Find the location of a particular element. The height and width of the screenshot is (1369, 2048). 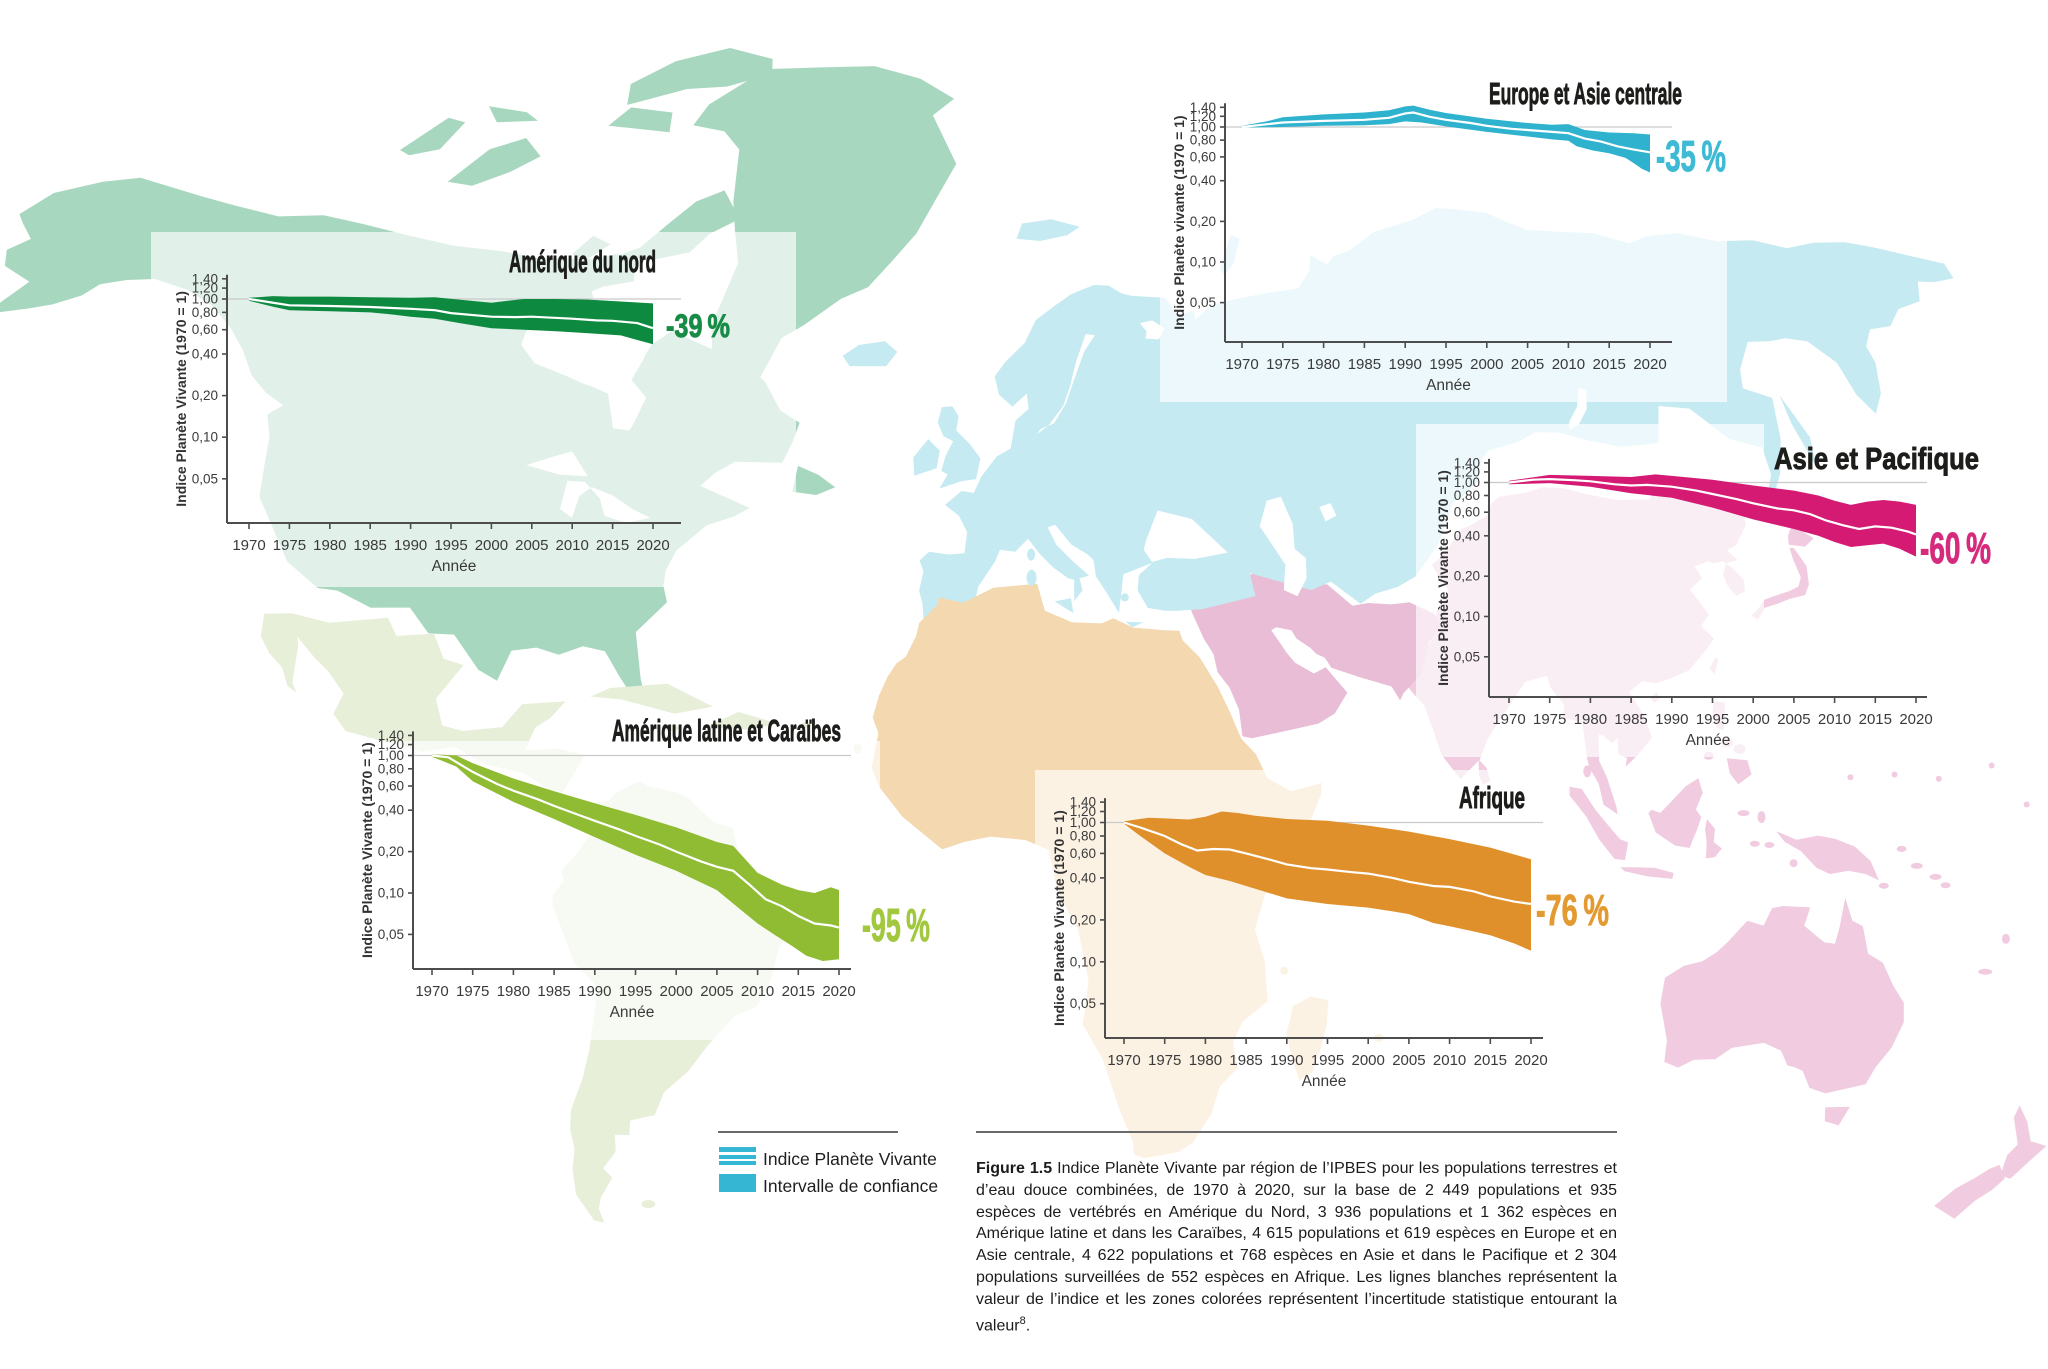

svg-text: -76 % is located at coordinates (1572, 910).